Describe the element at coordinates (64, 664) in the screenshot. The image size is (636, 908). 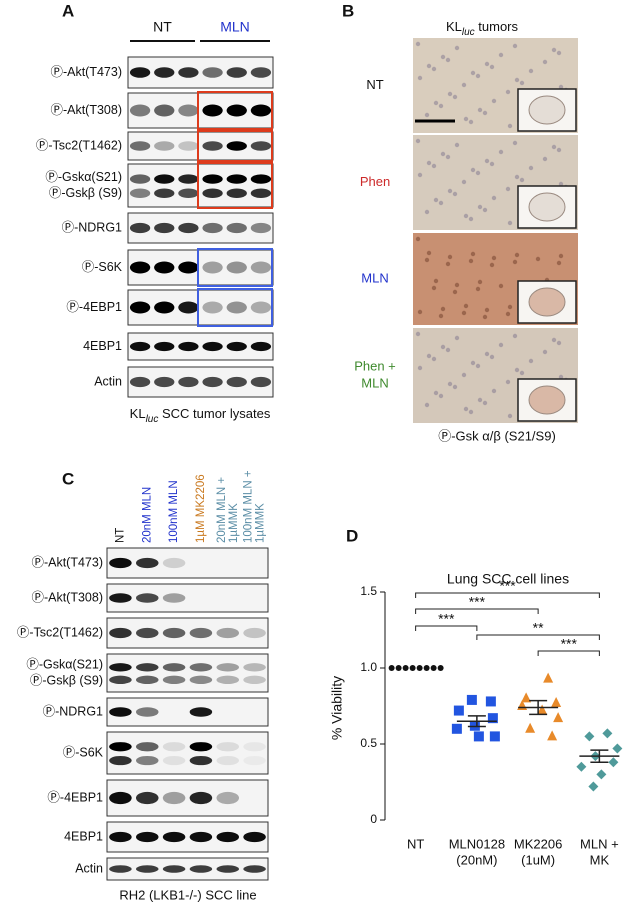
I see `row-label: Ⓟ-Gskα(S21)` at that location.